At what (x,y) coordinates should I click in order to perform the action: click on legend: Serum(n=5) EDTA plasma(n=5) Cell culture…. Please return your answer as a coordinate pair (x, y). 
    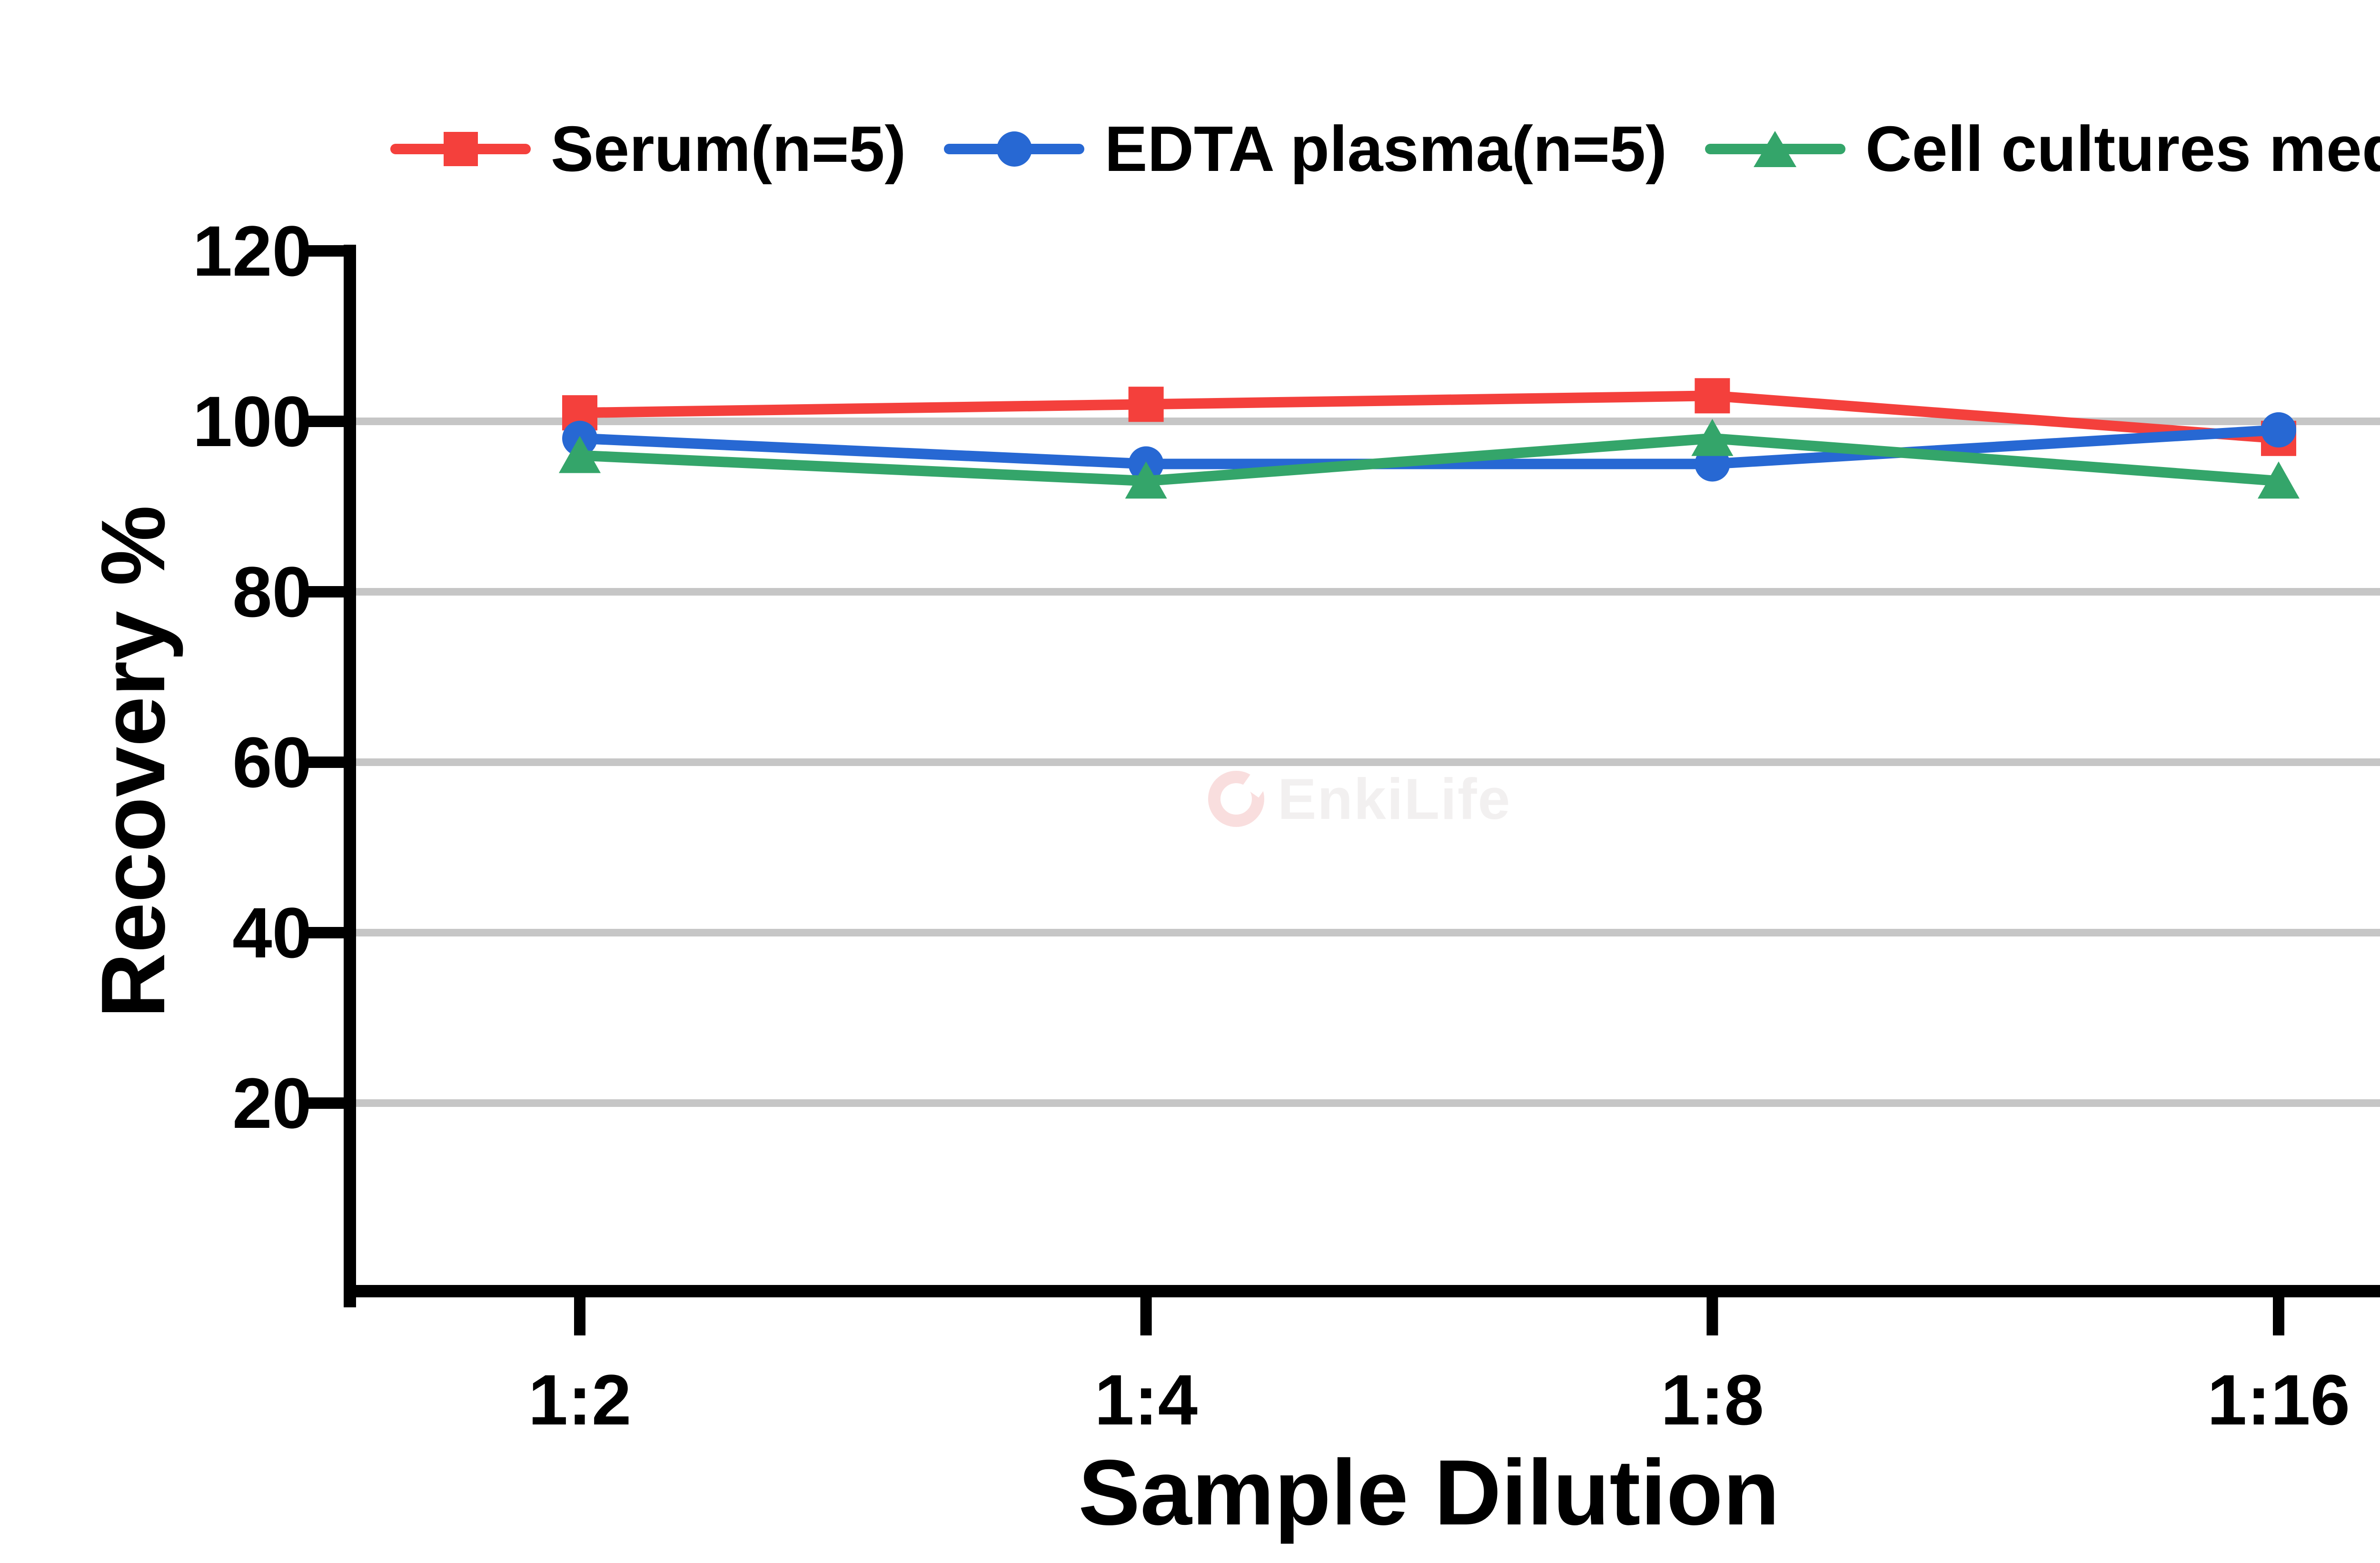
    Looking at the image, I should click on (1385, 148).